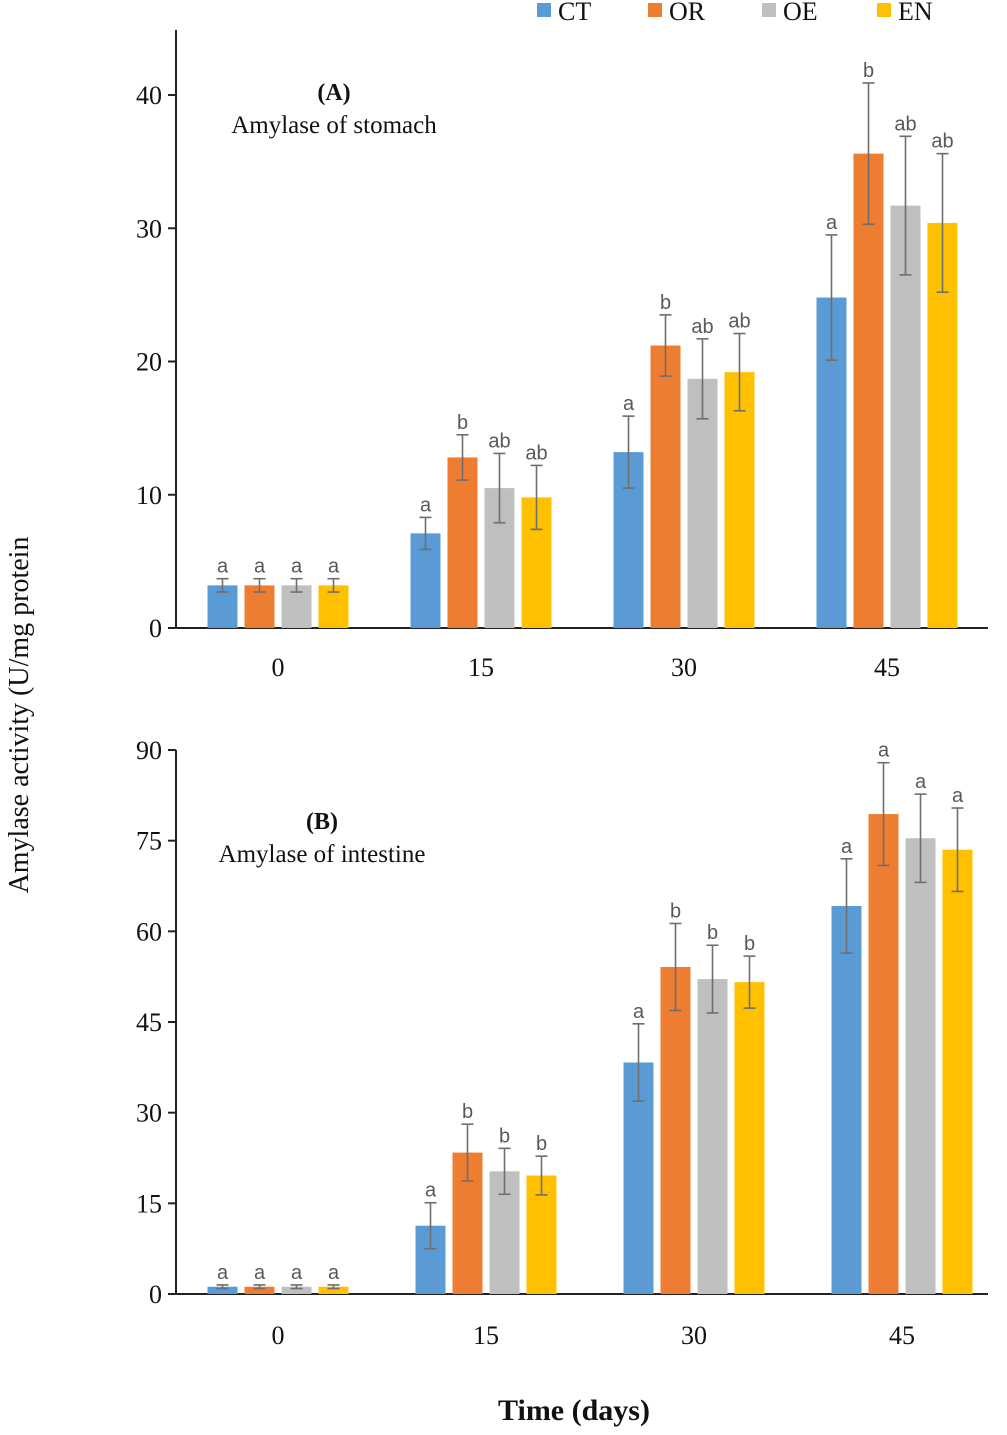  What do you see at coordinates (687, 13) in the screenshot?
I see `legend-label-or: OR` at bounding box center [687, 13].